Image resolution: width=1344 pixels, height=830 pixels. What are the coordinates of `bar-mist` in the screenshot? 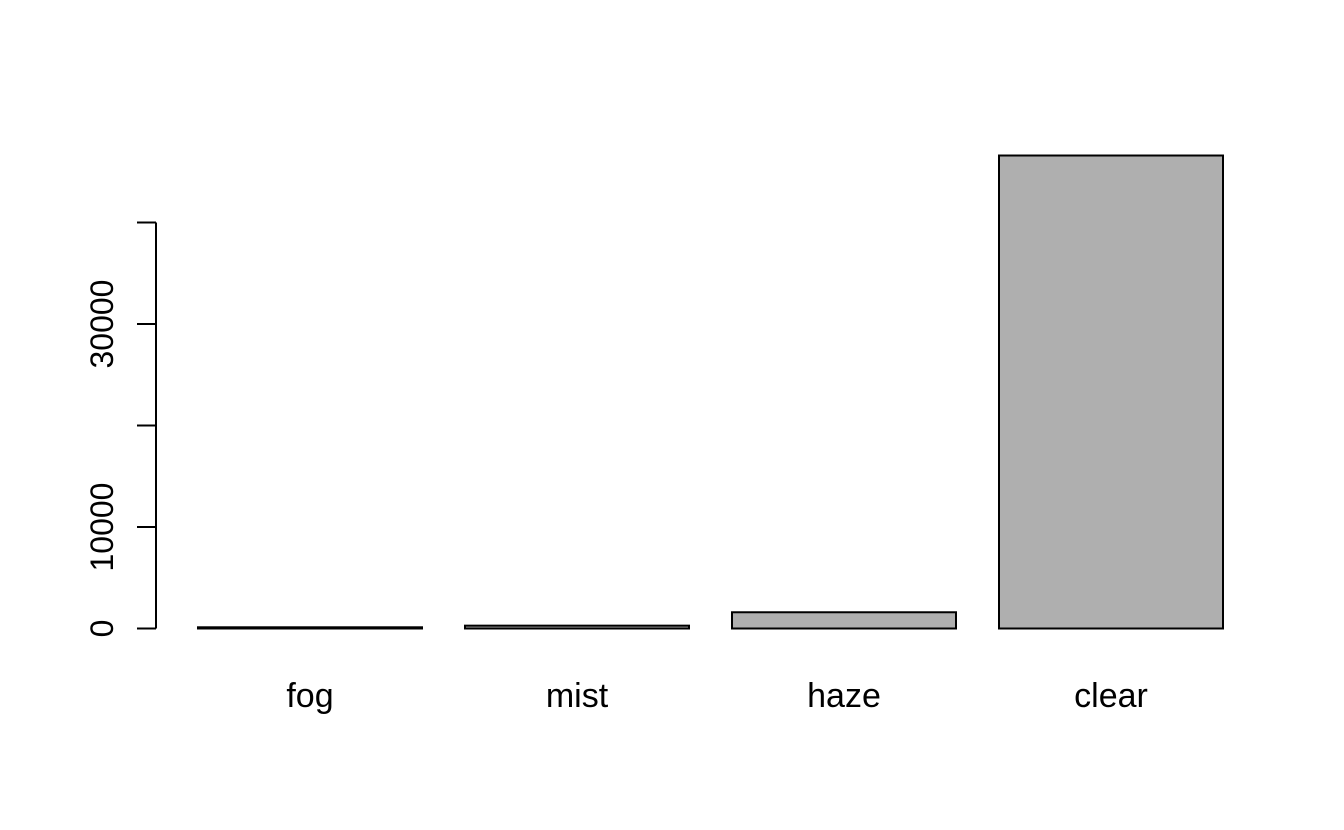 It's located at (577, 627).